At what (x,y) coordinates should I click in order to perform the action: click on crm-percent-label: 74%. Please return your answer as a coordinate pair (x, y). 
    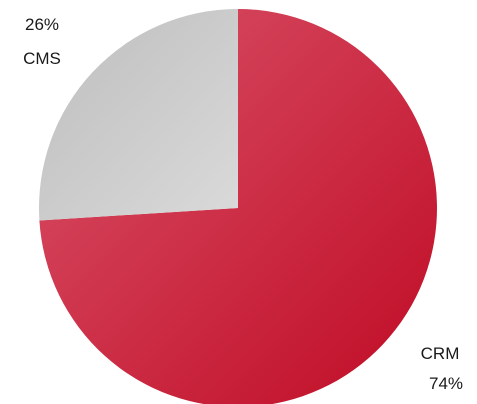
    Looking at the image, I should click on (446, 383).